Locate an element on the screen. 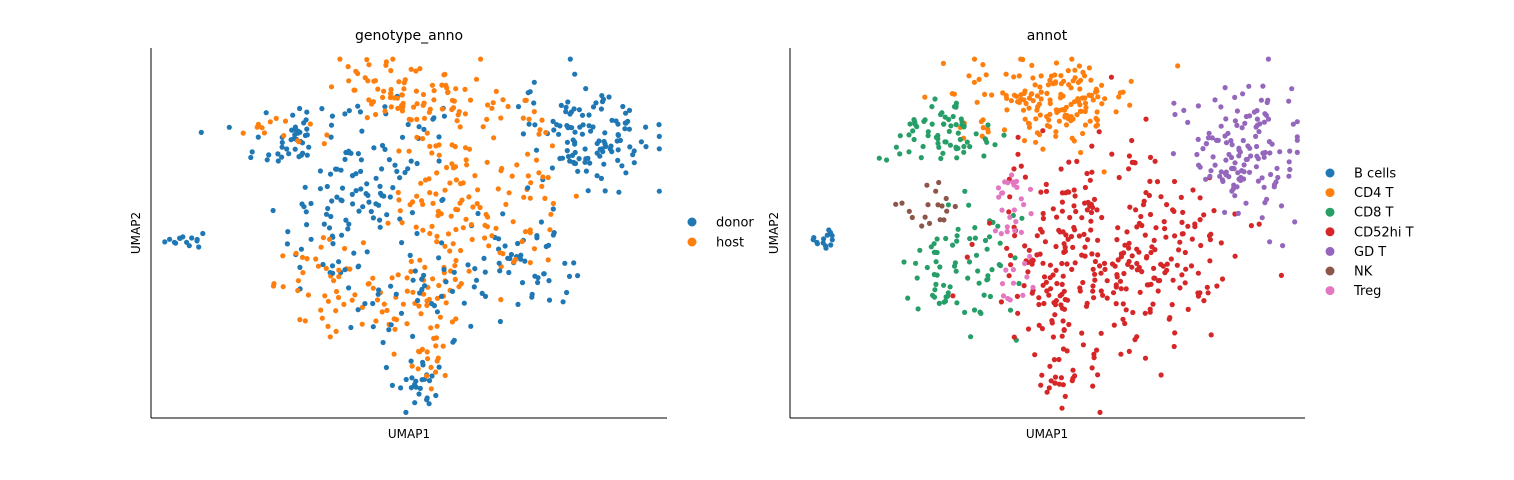 Image resolution: width=1514 pixels, height=480 pixels. legend-marker is located at coordinates (1330, 232).